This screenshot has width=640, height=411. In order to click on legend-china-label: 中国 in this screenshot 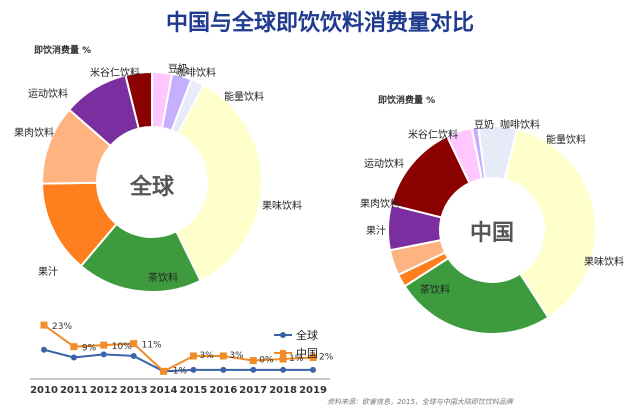, I will do `click(307, 353)`.